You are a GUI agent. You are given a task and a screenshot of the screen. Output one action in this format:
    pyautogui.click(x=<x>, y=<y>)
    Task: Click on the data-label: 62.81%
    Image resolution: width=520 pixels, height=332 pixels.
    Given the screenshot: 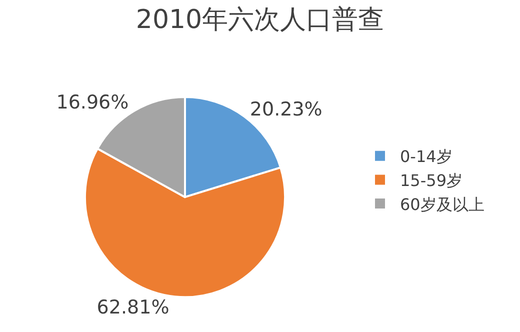 What is the action you would take?
    pyautogui.click(x=133, y=307)
    